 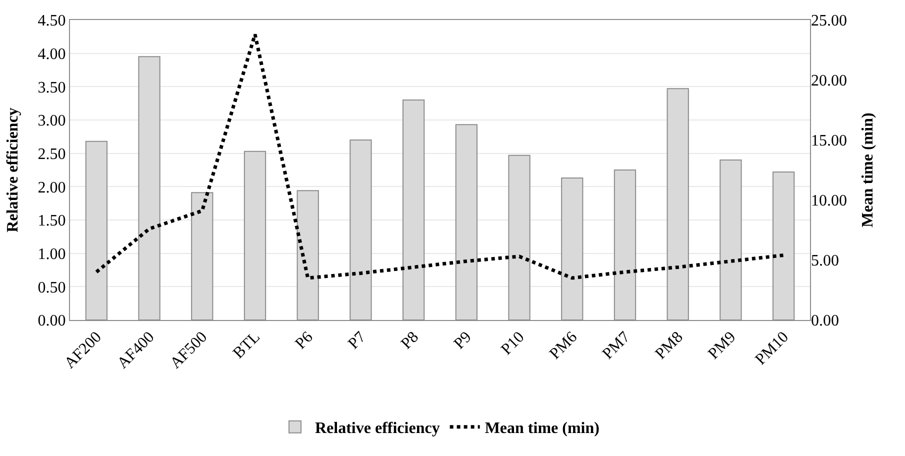 What do you see at coordinates (825, 261) in the screenshot?
I see `y2-tick-label: 5.00` at bounding box center [825, 261].